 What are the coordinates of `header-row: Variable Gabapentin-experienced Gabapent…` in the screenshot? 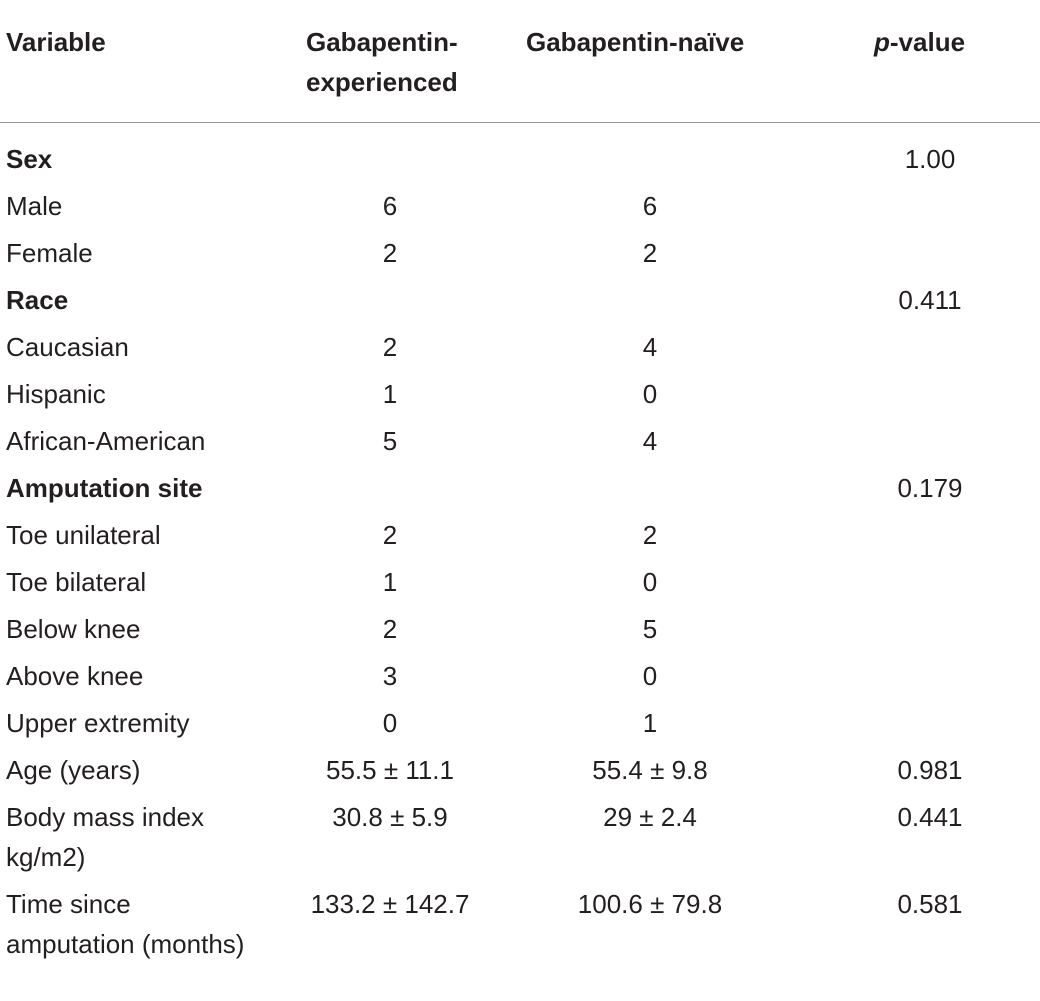 It's located at (520, 61).